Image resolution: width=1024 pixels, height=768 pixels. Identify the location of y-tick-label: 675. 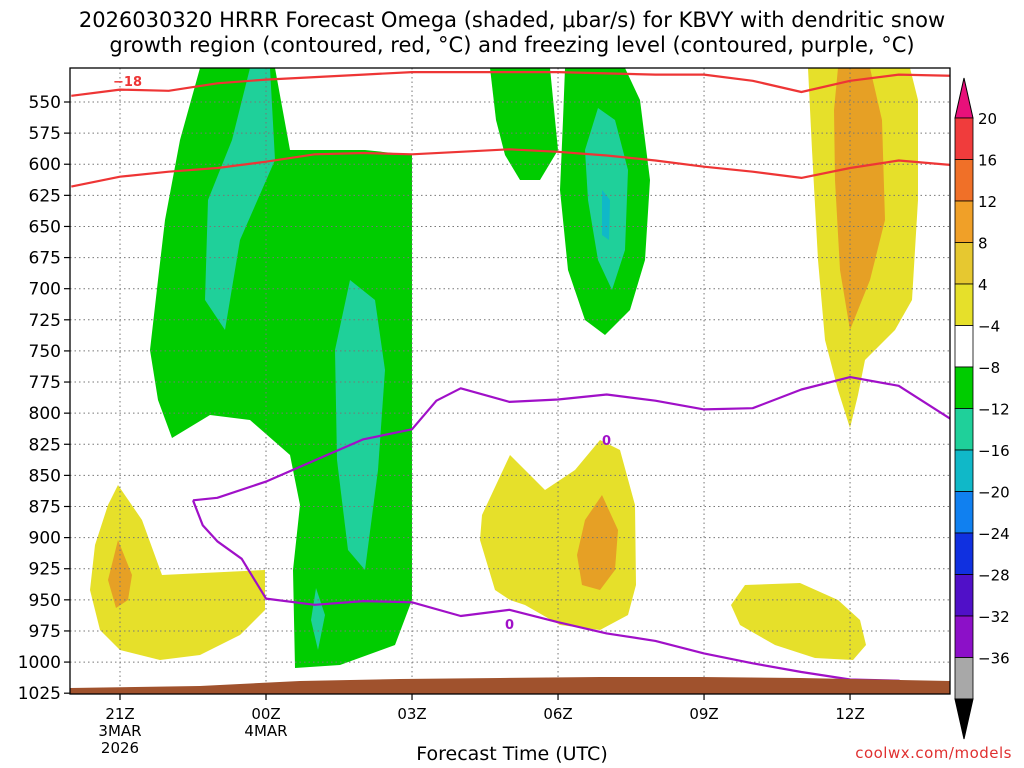
(45, 259).